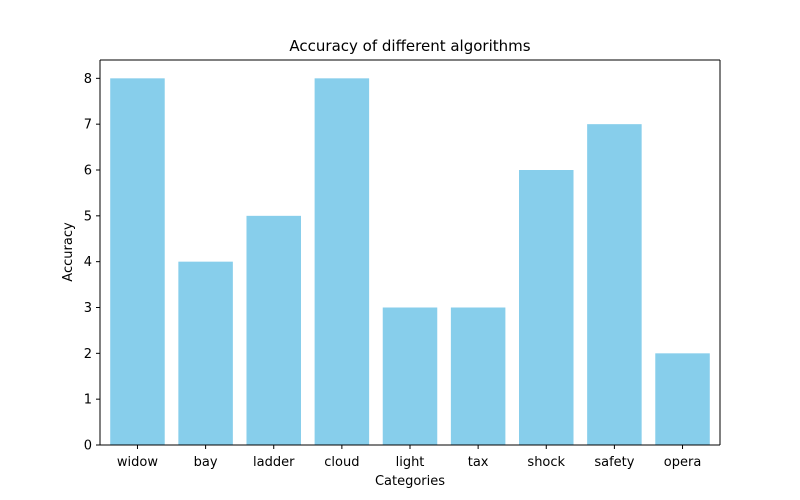 This screenshot has height=500, width=800. I want to click on bar-shock, so click(546, 307).